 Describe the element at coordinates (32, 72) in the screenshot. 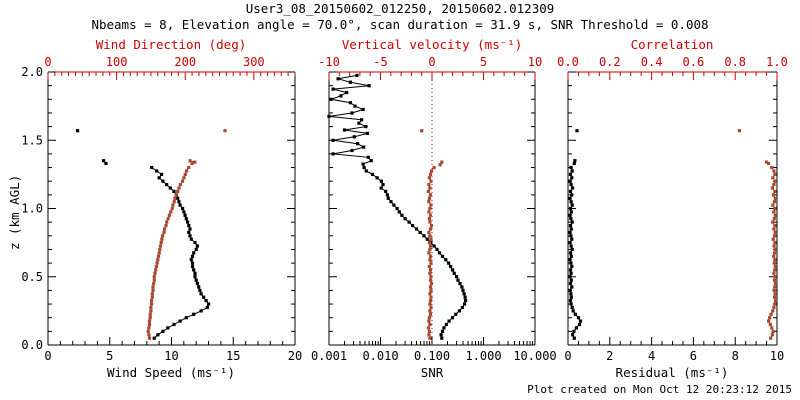

I see `tick-label: 2.0` at that location.